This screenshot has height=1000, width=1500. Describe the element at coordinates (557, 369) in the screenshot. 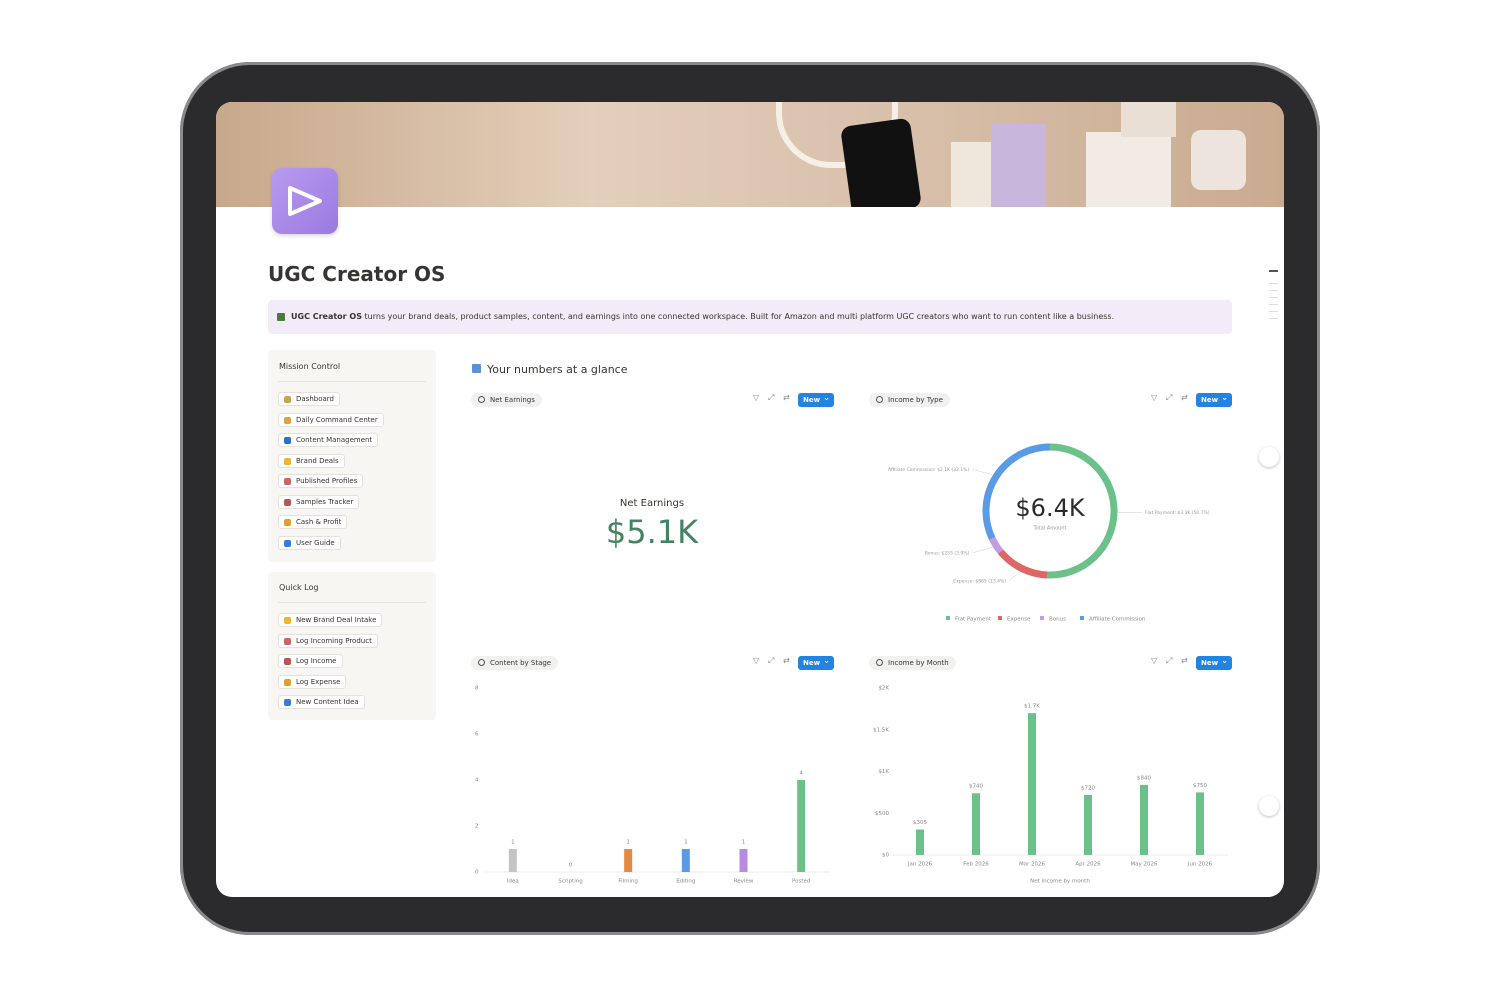

I see `section-title-text: Your numbers at a glance` at that location.